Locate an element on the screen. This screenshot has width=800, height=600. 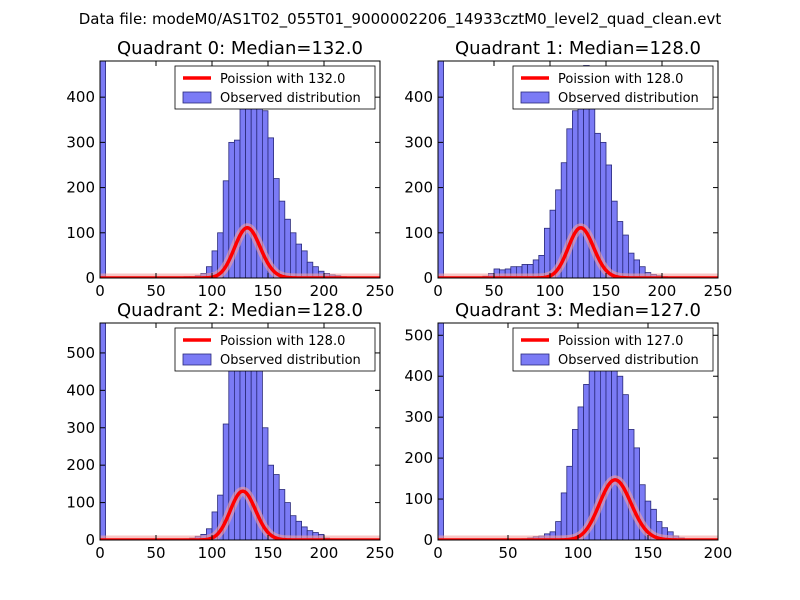
legend-box is located at coordinates (613, 349).